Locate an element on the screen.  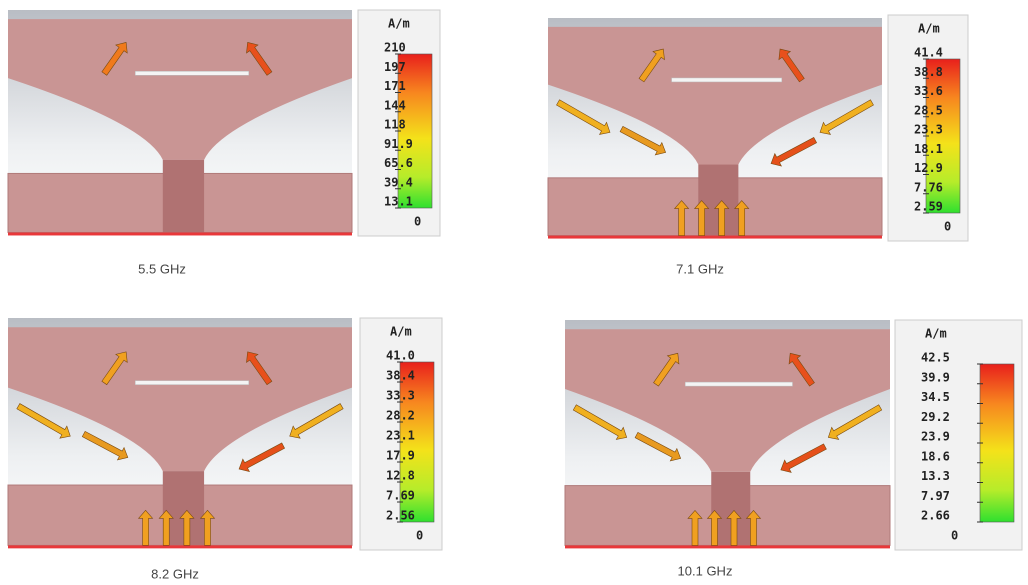
caption: 8.2 GHz is located at coordinates (175, 573).